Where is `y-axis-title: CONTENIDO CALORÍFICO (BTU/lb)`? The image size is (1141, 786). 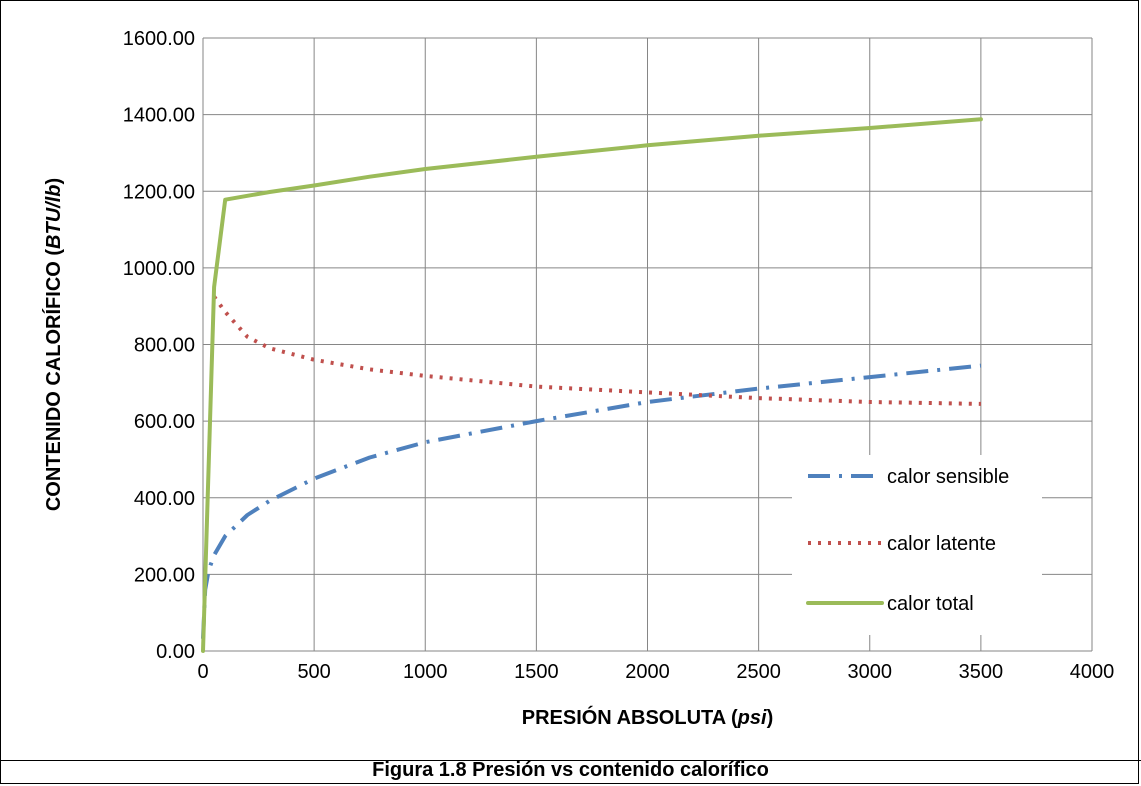
y-axis-title: CONTENIDO CALORÍFICO (BTU/lb) is located at coordinates (53, 344).